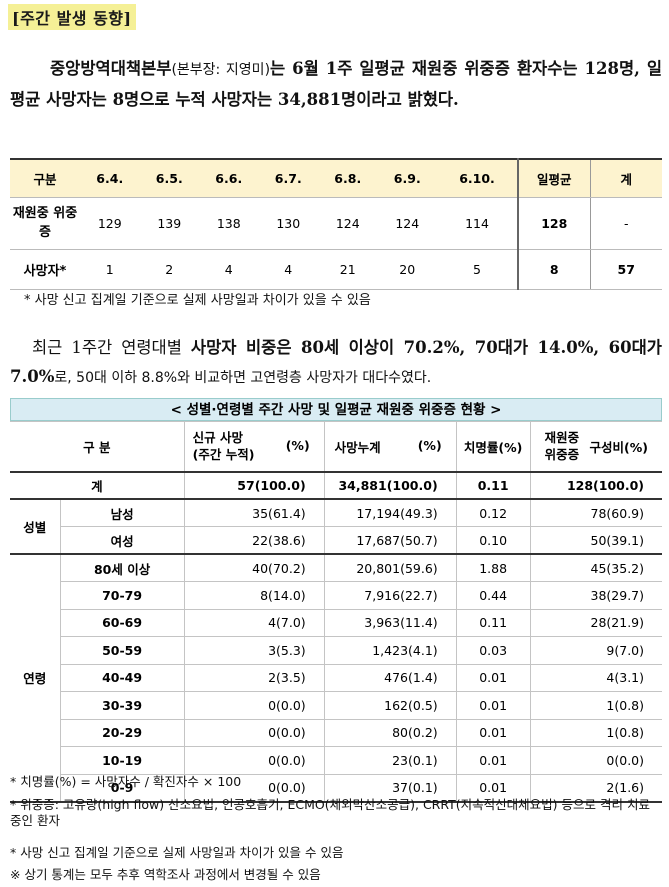  I want to click on header-cell: 6.7., so click(288, 178).